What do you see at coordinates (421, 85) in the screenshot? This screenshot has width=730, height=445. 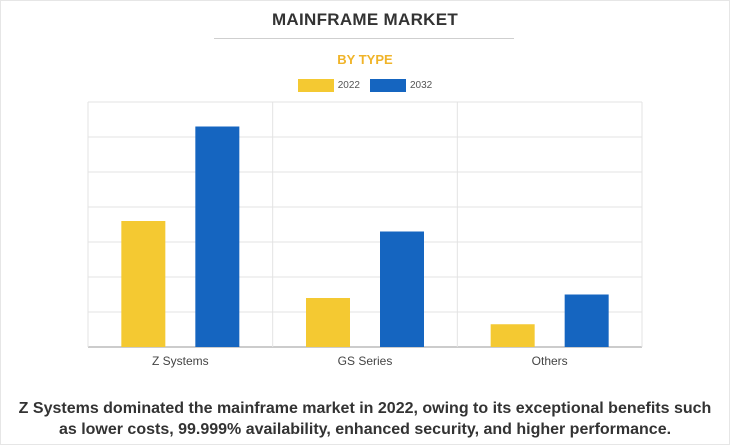 I see `legend-label-2032: 2032` at bounding box center [421, 85].